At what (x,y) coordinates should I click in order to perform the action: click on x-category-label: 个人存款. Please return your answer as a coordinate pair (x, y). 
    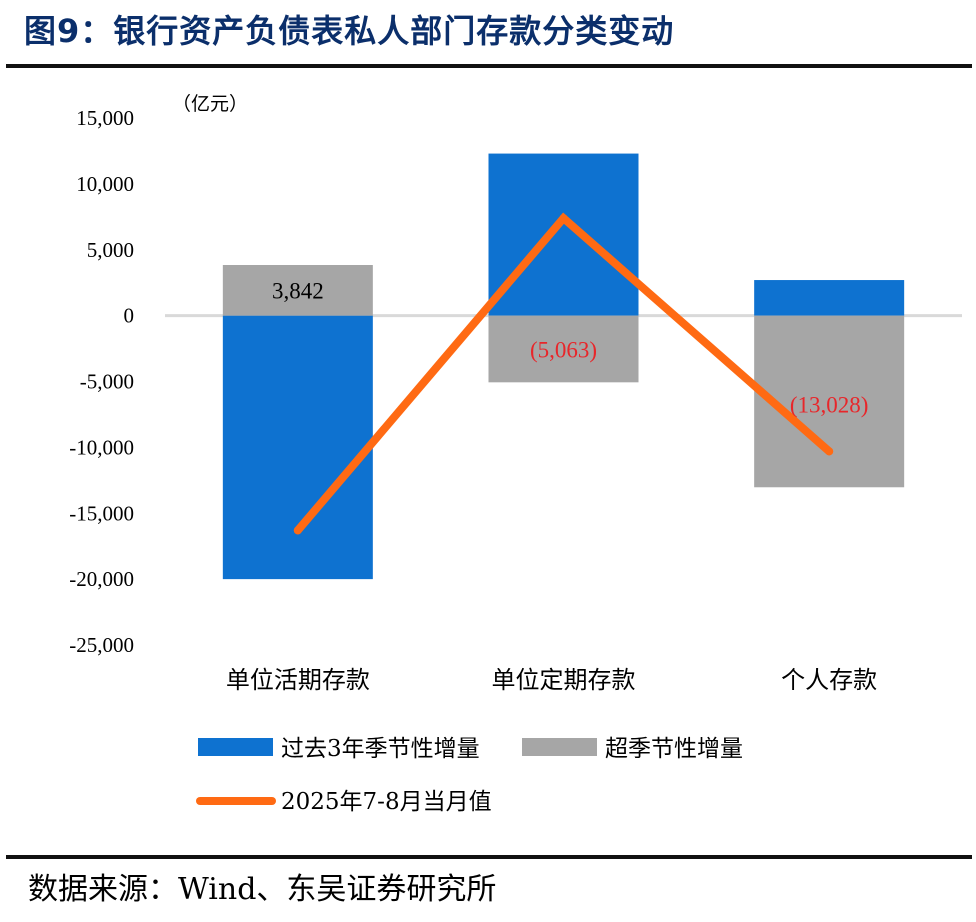
    Looking at the image, I should click on (829, 680).